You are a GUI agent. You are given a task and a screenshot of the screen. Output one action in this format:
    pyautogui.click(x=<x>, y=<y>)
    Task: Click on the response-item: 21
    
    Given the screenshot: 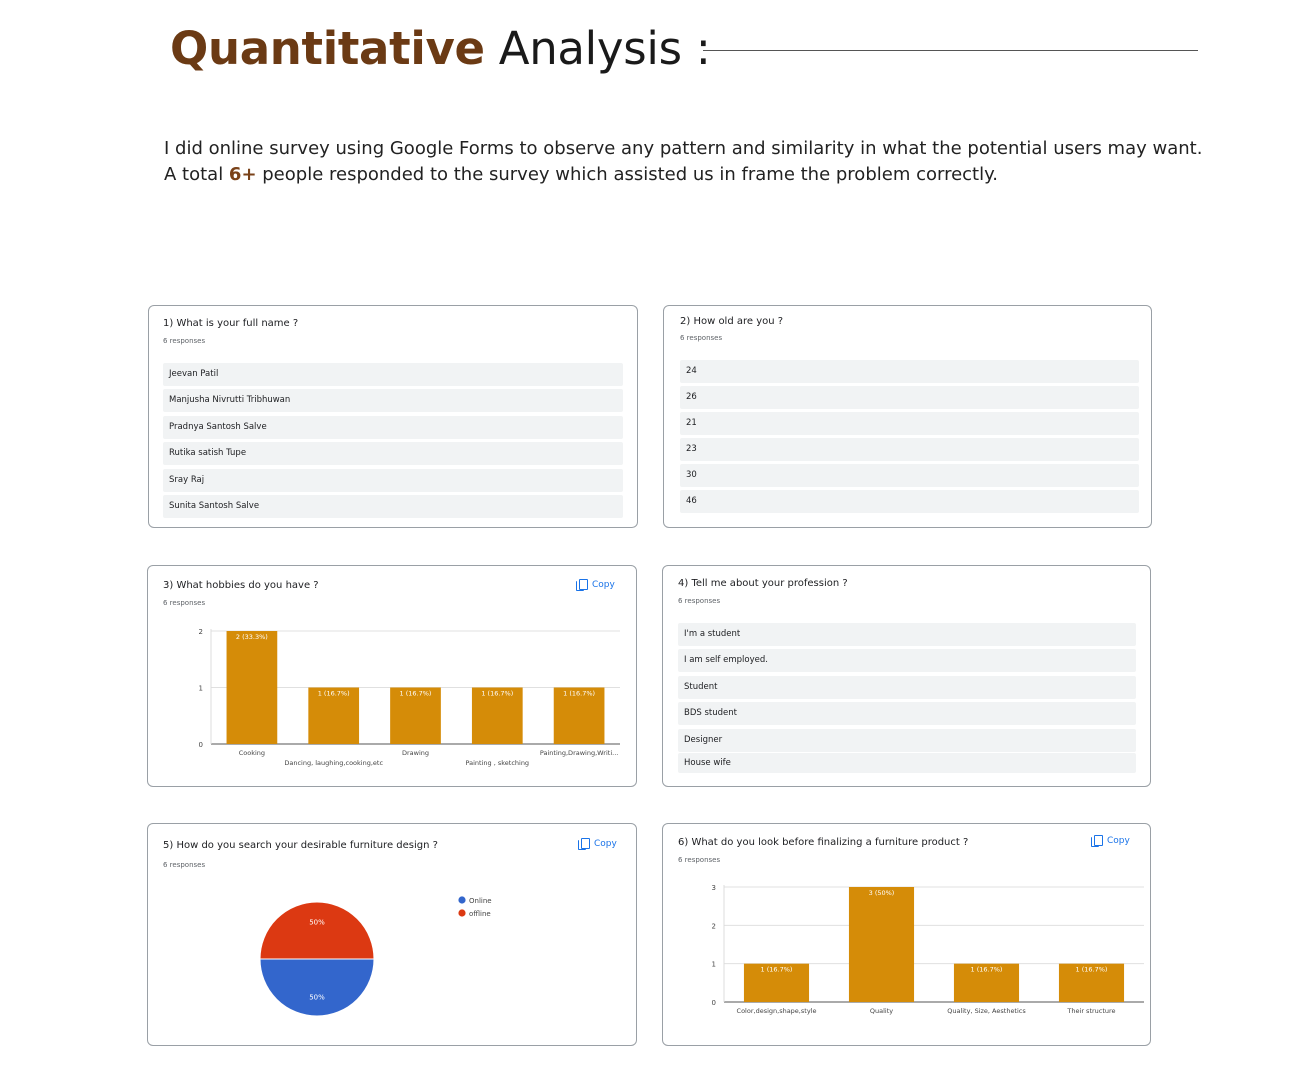 What is the action you would take?
    pyautogui.click(x=909, y=423)
    